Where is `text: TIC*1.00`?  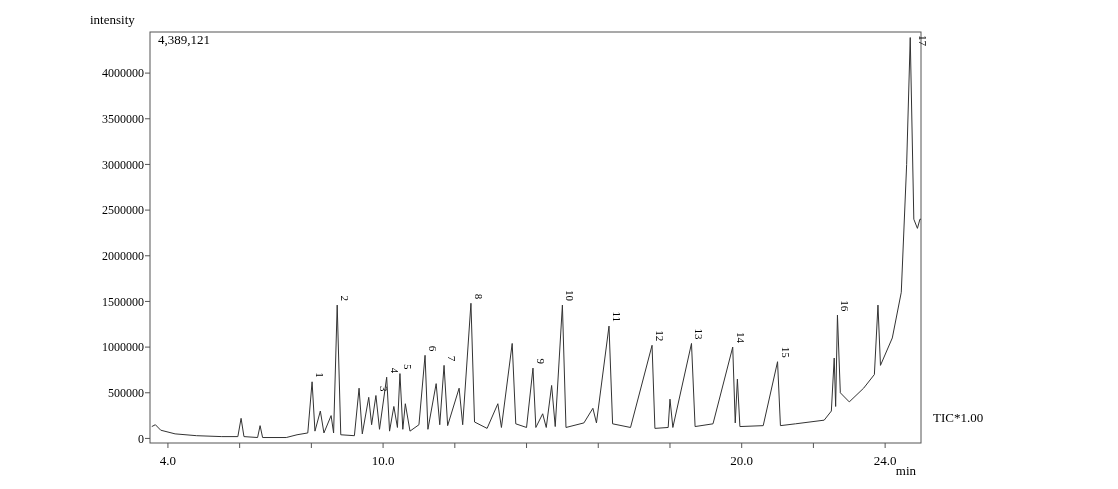 text: TIC*1.00 is located at coordinates (958, 418).